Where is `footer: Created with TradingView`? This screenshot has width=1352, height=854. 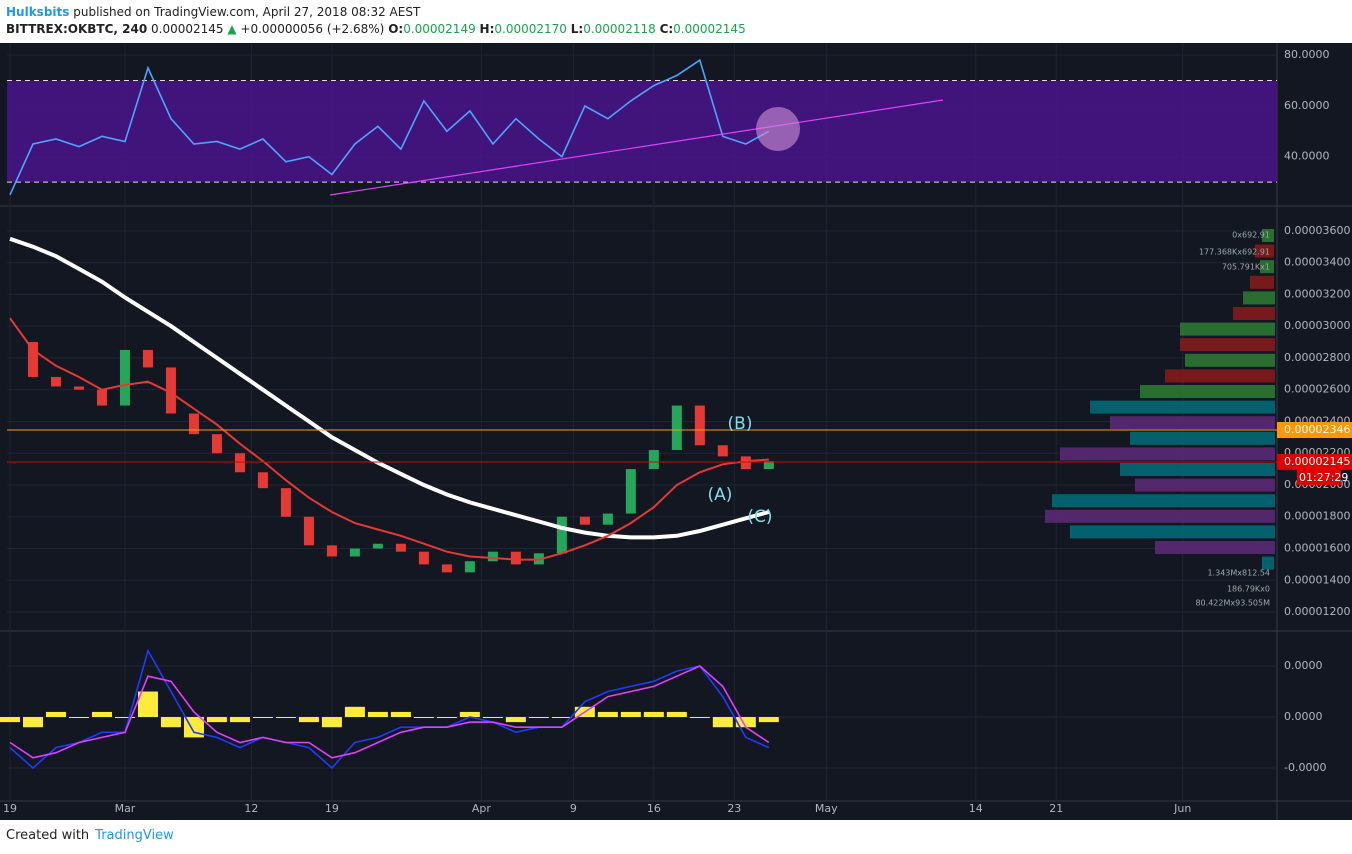 footer: Created with TradingView is located at coordinates (90, 835).